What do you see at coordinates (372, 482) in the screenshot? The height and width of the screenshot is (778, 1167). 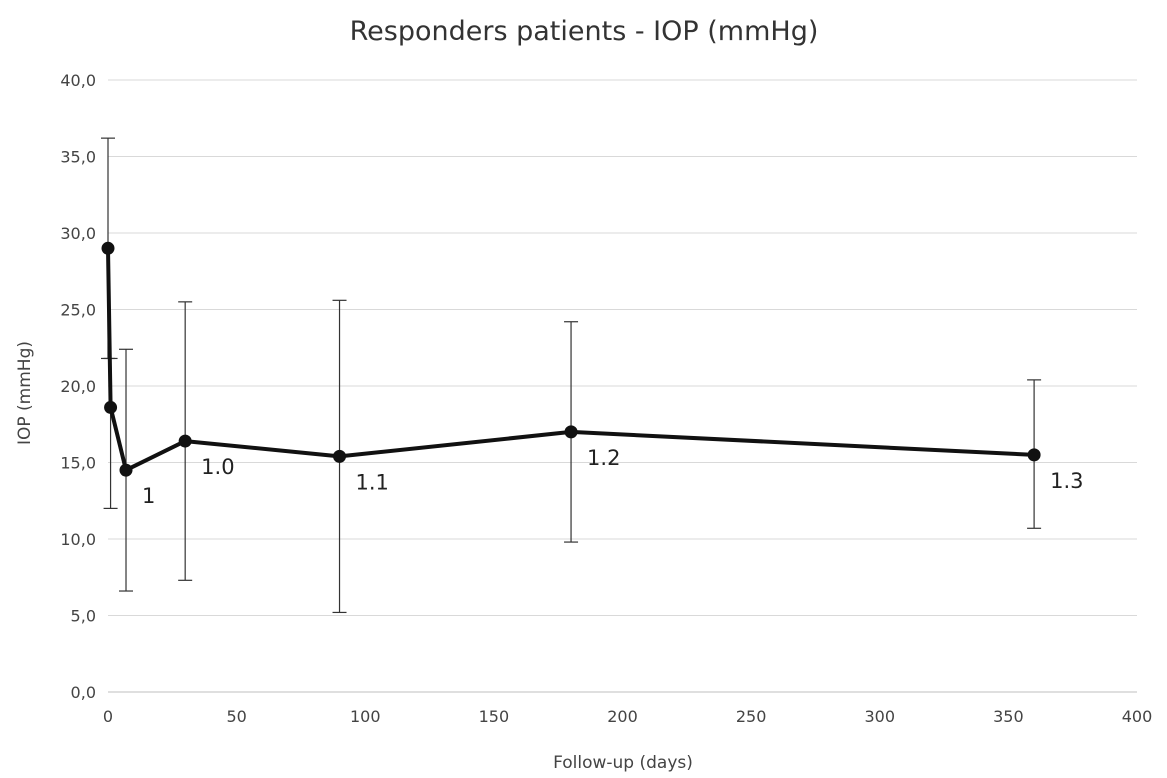 I see `data-label: 1.1` at bounding box center [372, 482].